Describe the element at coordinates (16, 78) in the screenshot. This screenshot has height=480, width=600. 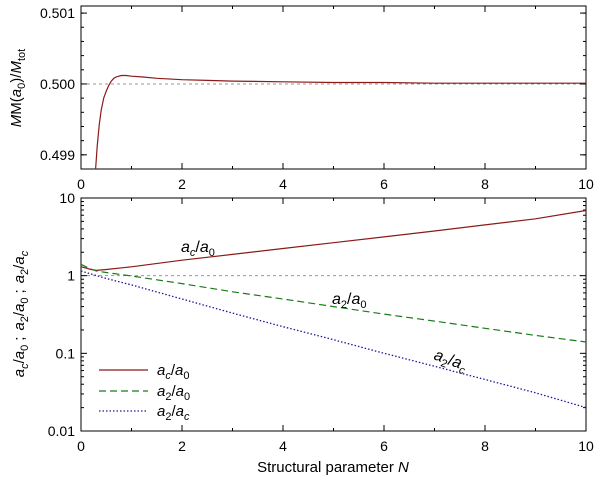
I see `top-ylabel-close: )/` at that location.